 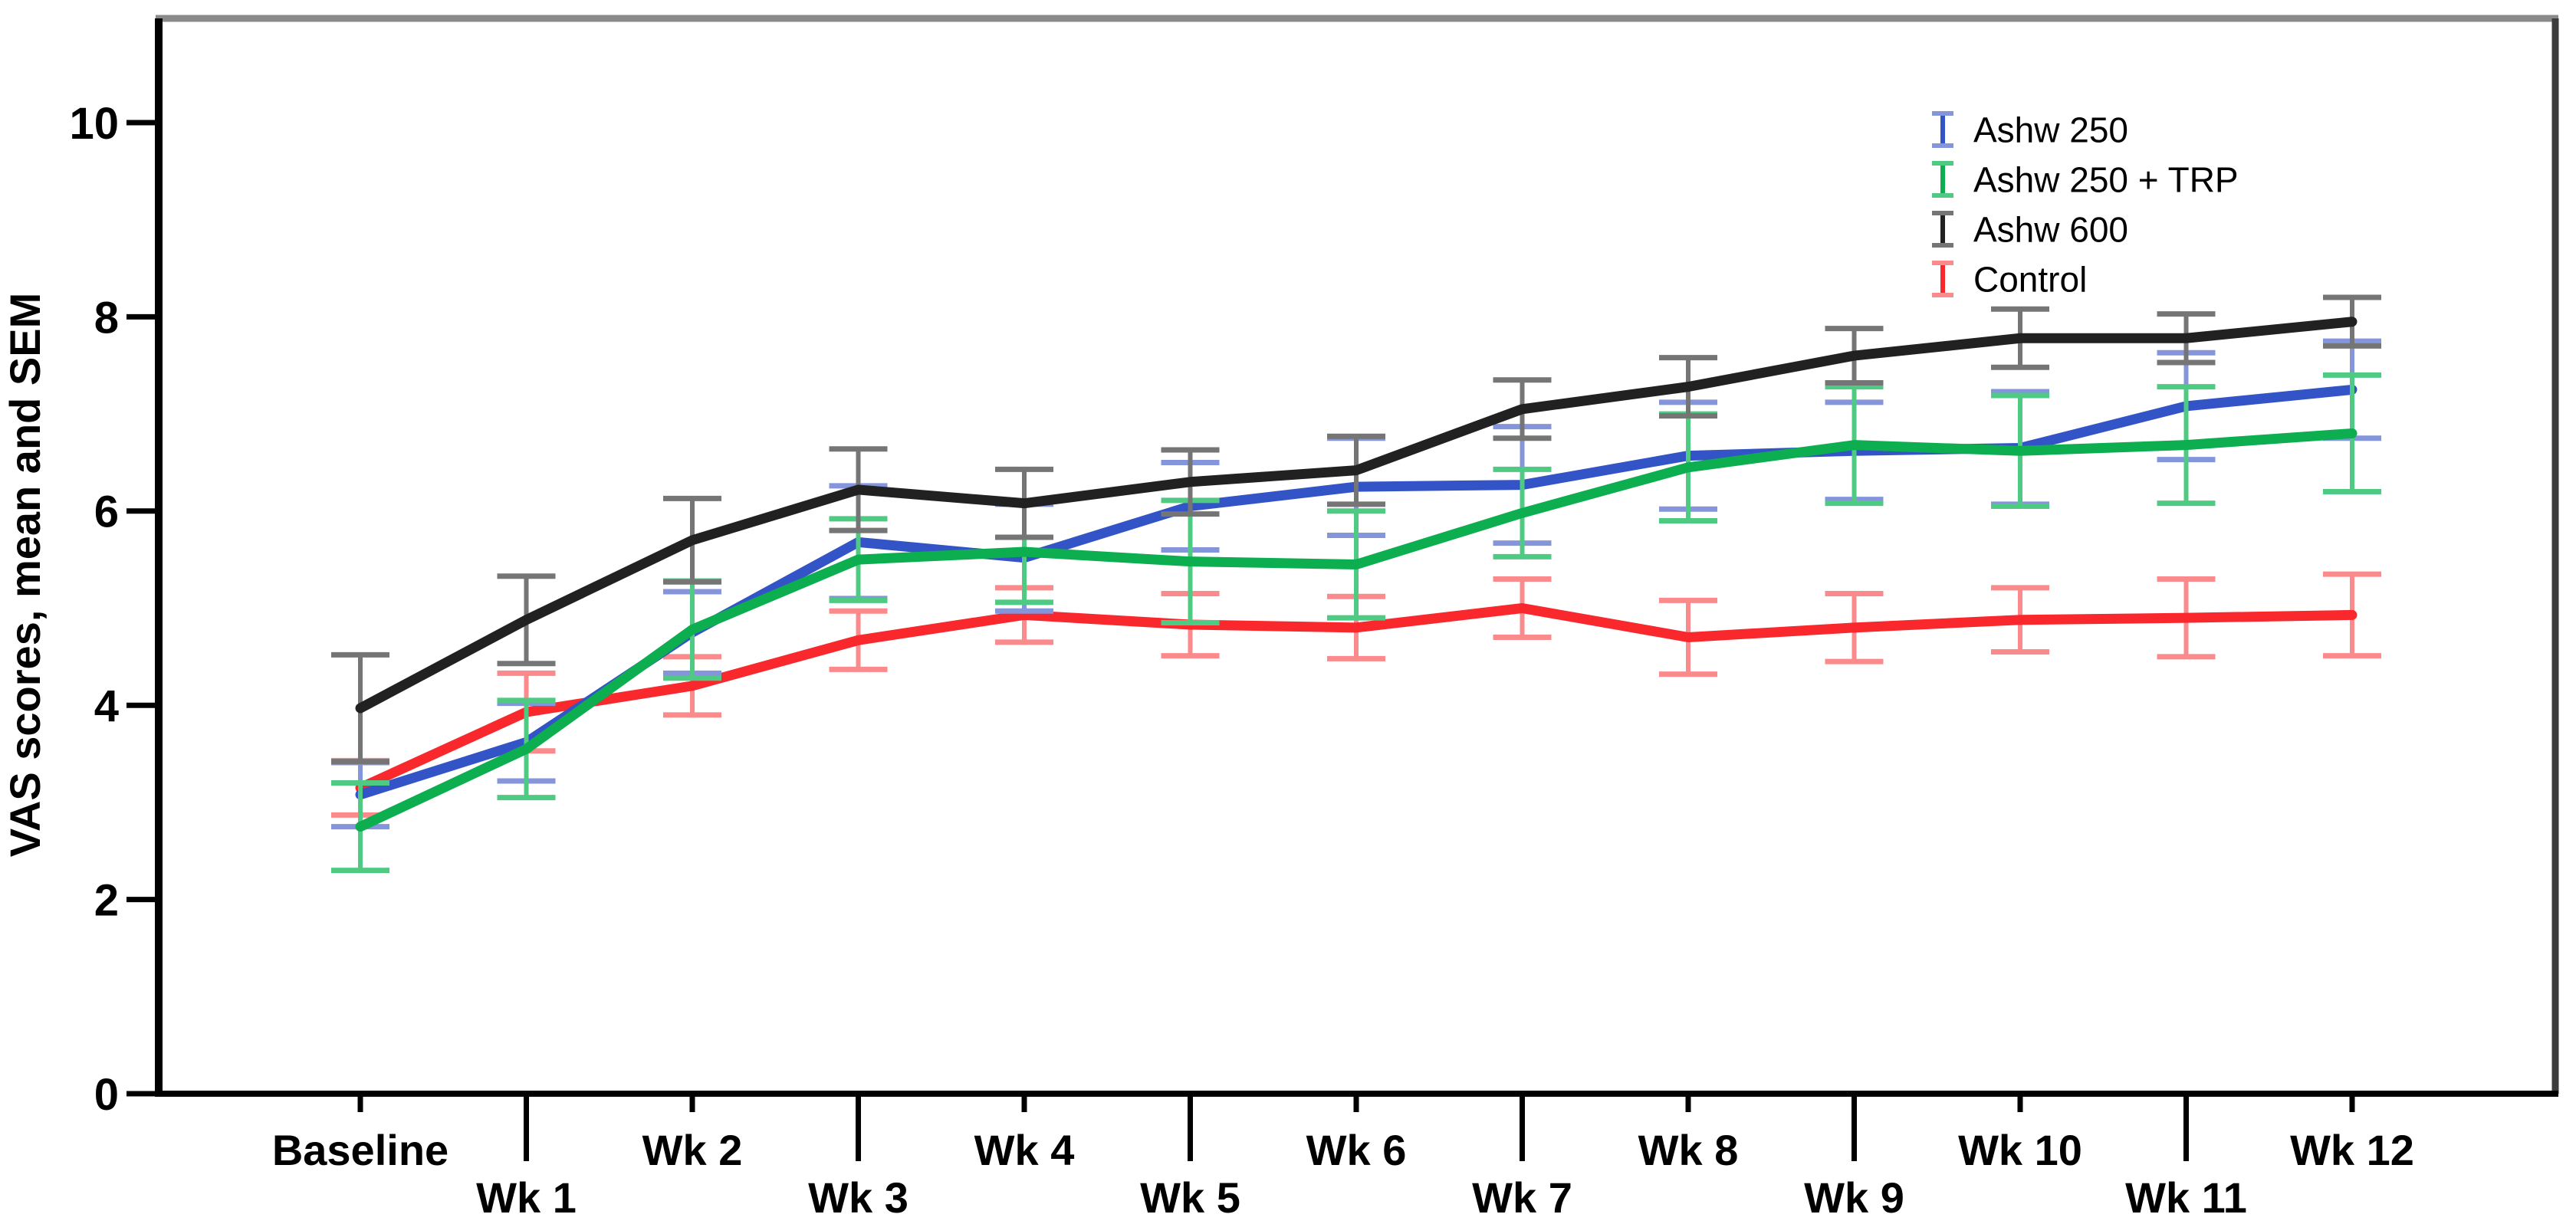 What do you see at coordinates (107, 1095) in the screenshot?
I see `y-tick-label: 0` at bounding box center [107, 1095].